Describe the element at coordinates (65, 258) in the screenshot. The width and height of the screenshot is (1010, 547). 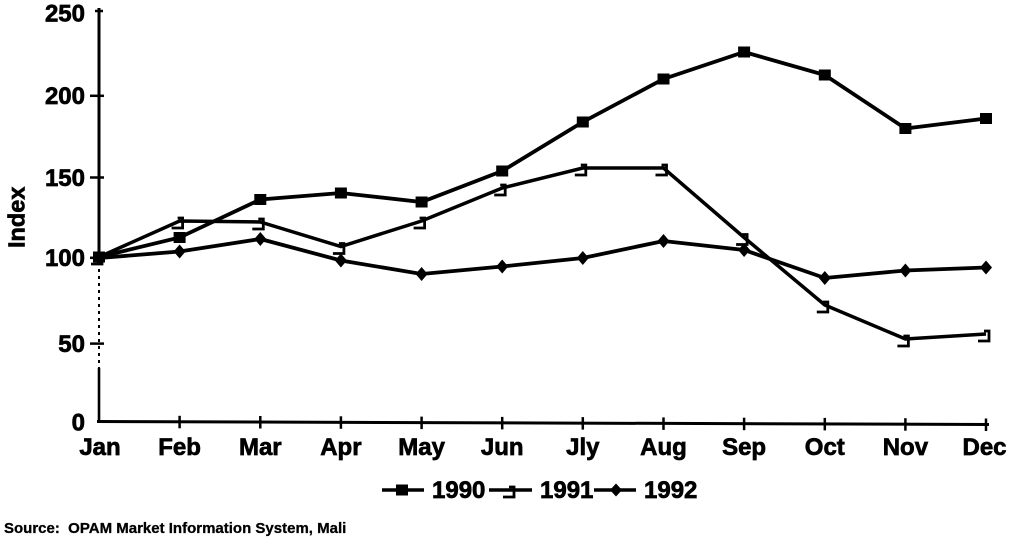
I see `svg-text: 100` at that location.